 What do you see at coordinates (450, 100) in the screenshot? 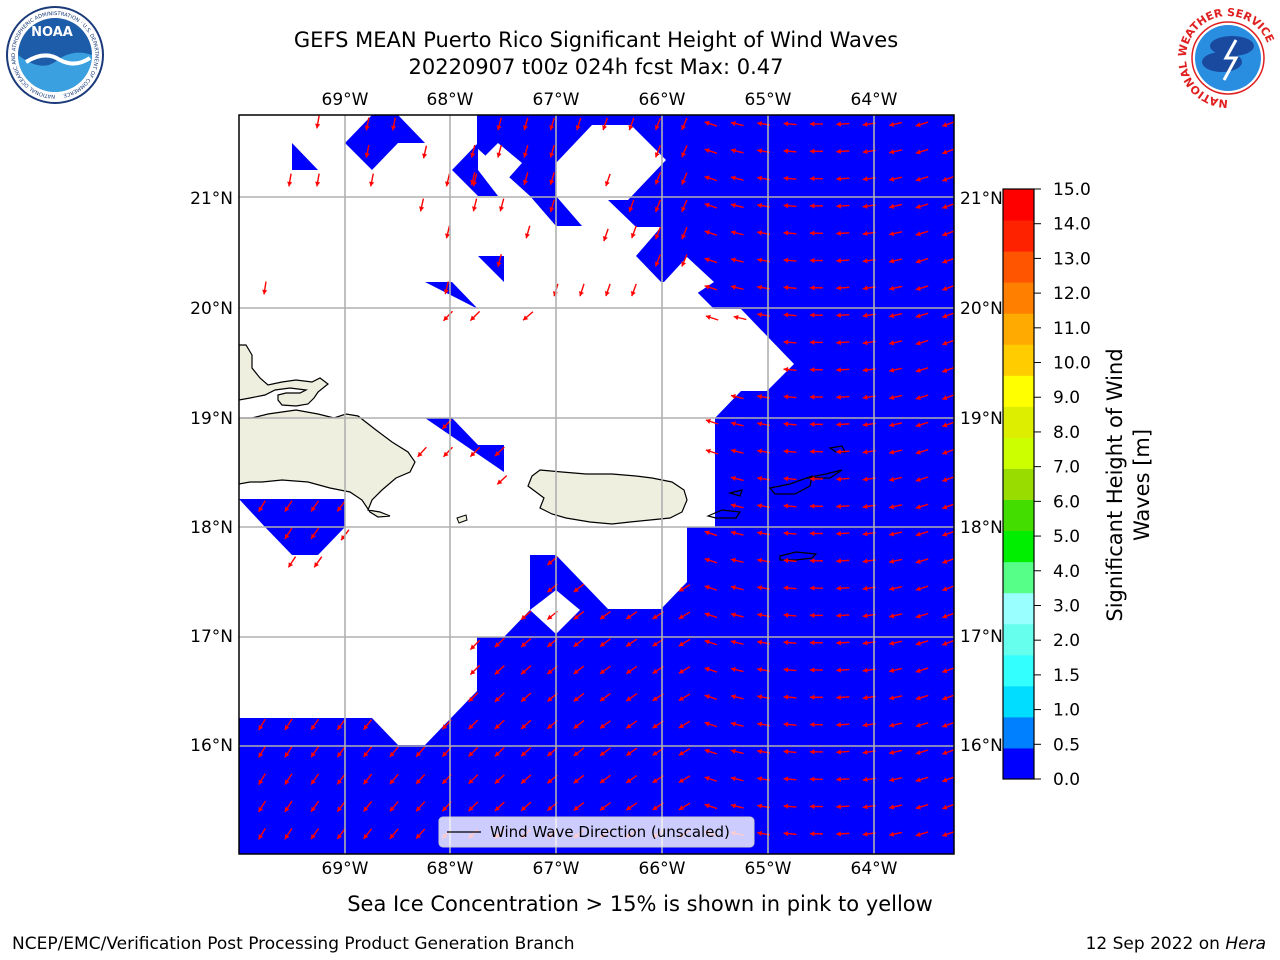
I see `lon-tick-top: 68°W` at bounding box center [450, 100].